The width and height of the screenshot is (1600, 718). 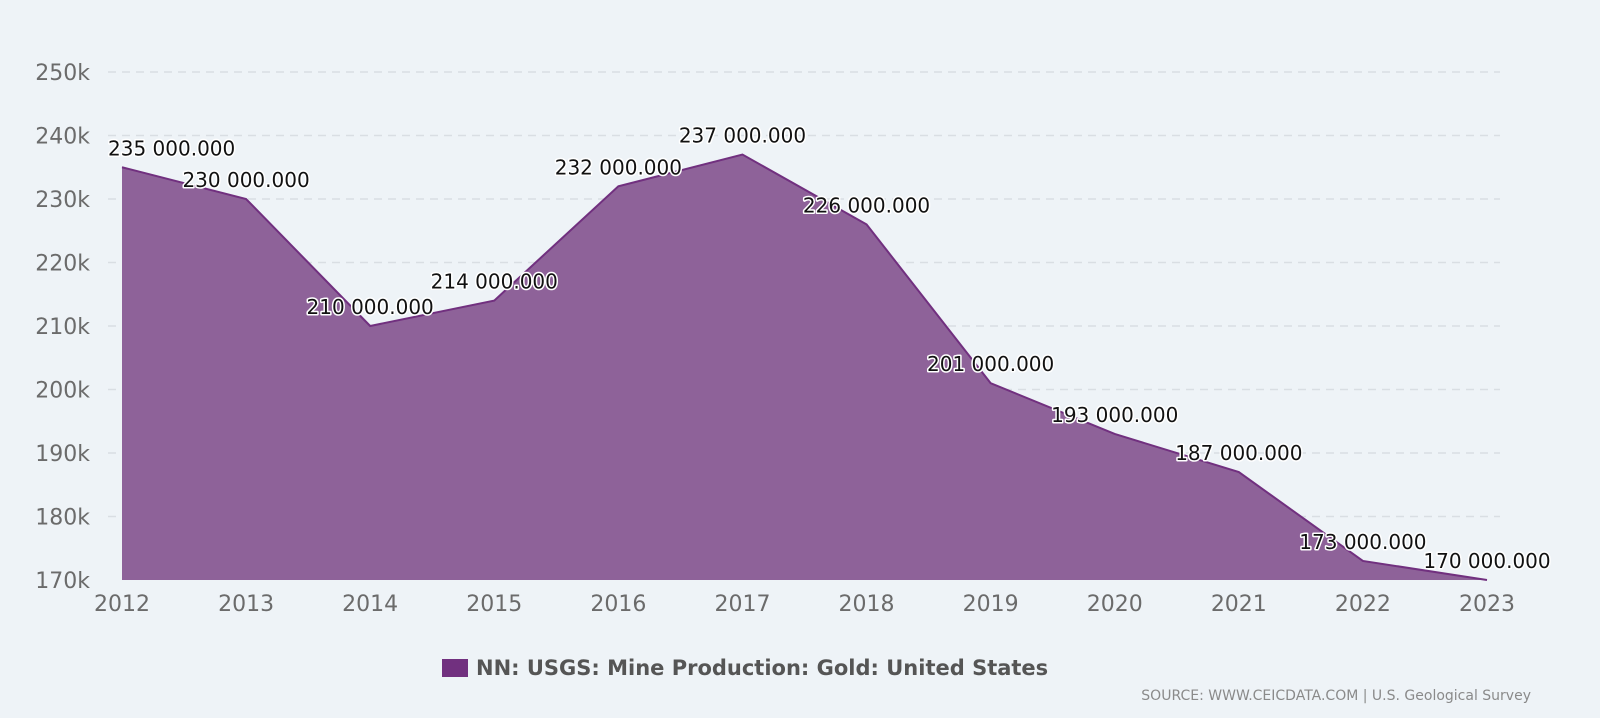 I want to click on x-tick-label: 2014, so click(x=370, y=604).